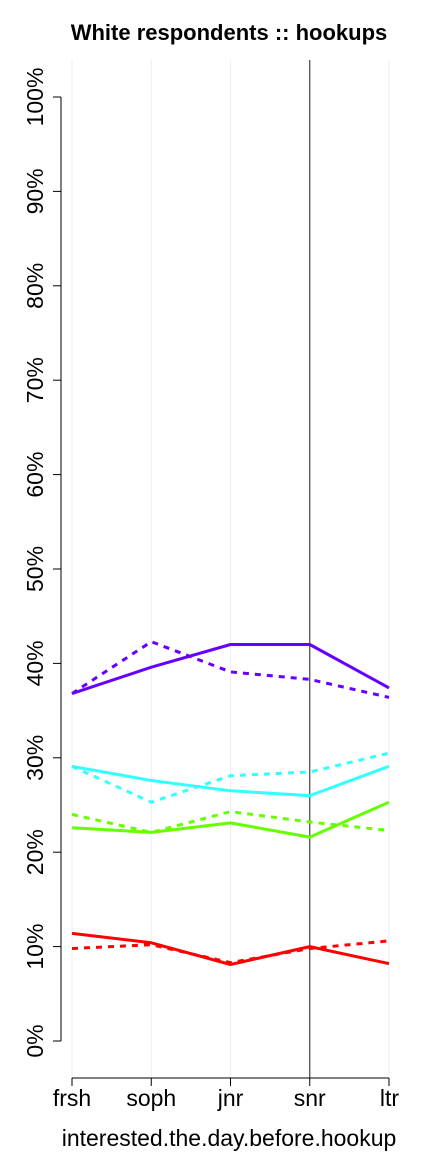 This screenshot has height=1152, width=432. I want to click on y-tick-label: 30%, so click(35, 758).